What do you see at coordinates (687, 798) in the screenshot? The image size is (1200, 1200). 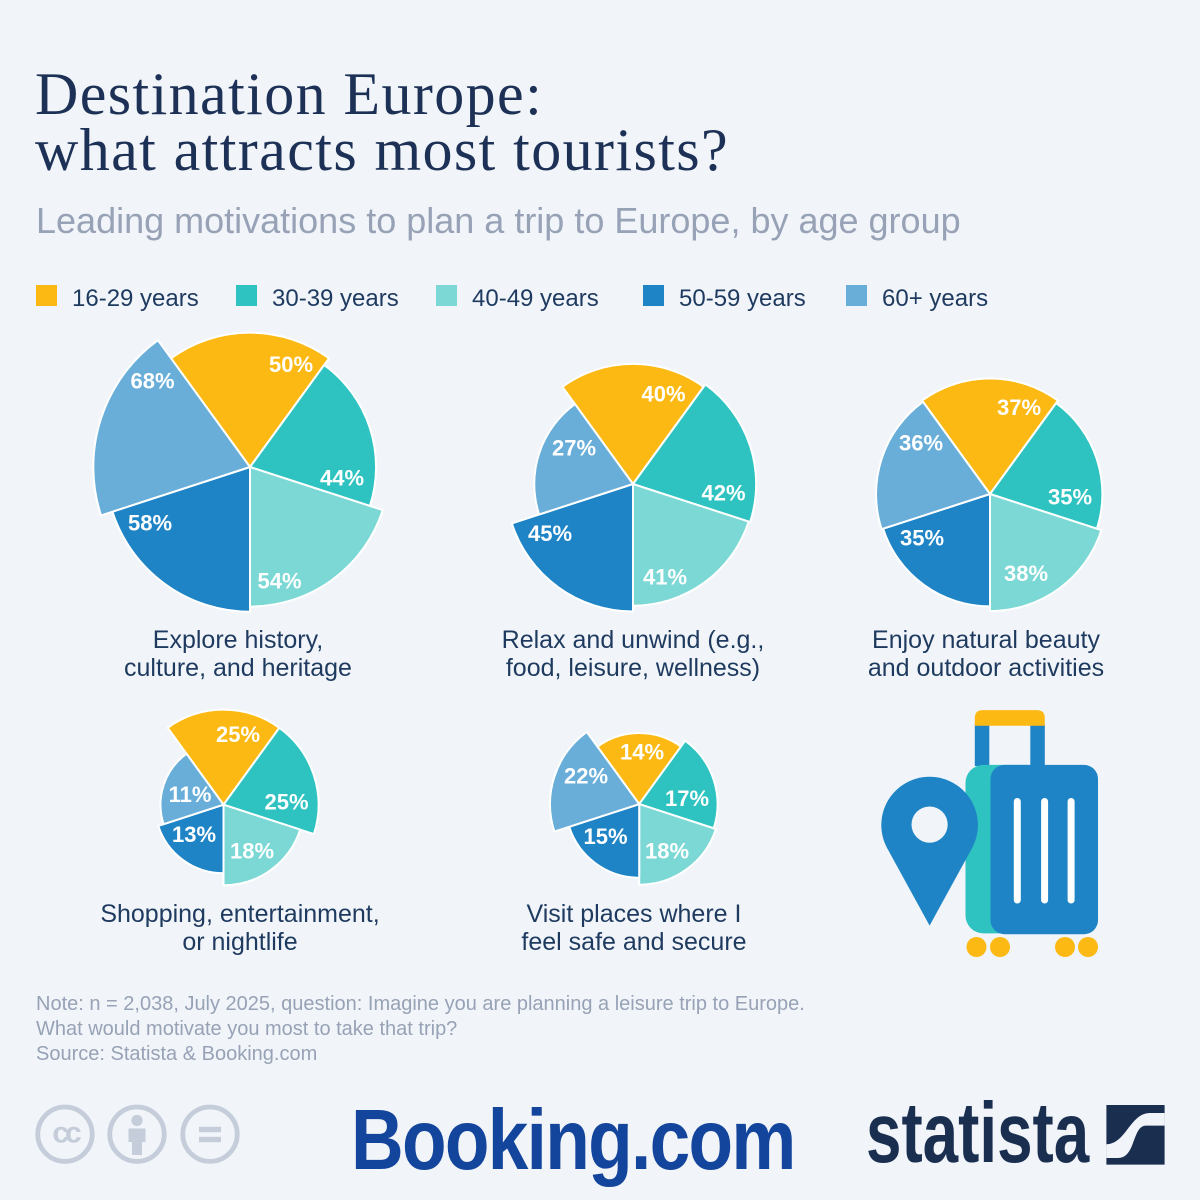 I see `svg-text: 17%` at bounding box center [687, 798].